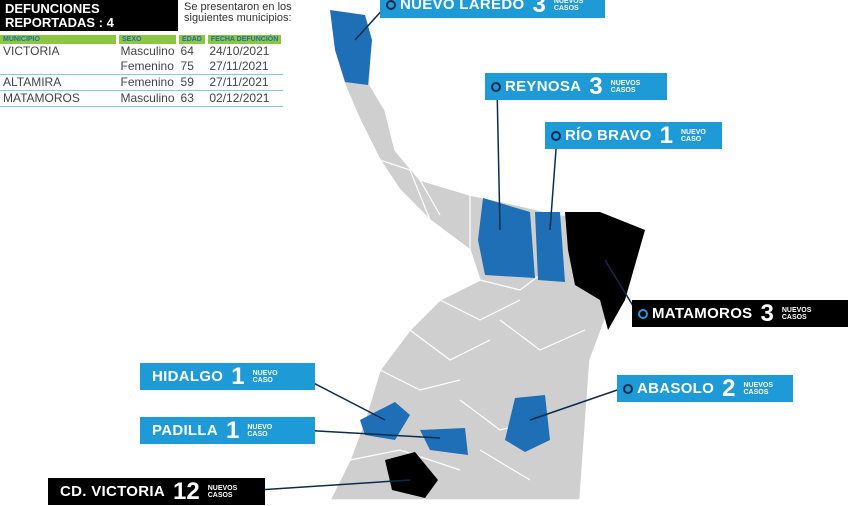  Describe the element at coordinates (411, 475) in the screenshot. I see `municipality-victoria` at that location.